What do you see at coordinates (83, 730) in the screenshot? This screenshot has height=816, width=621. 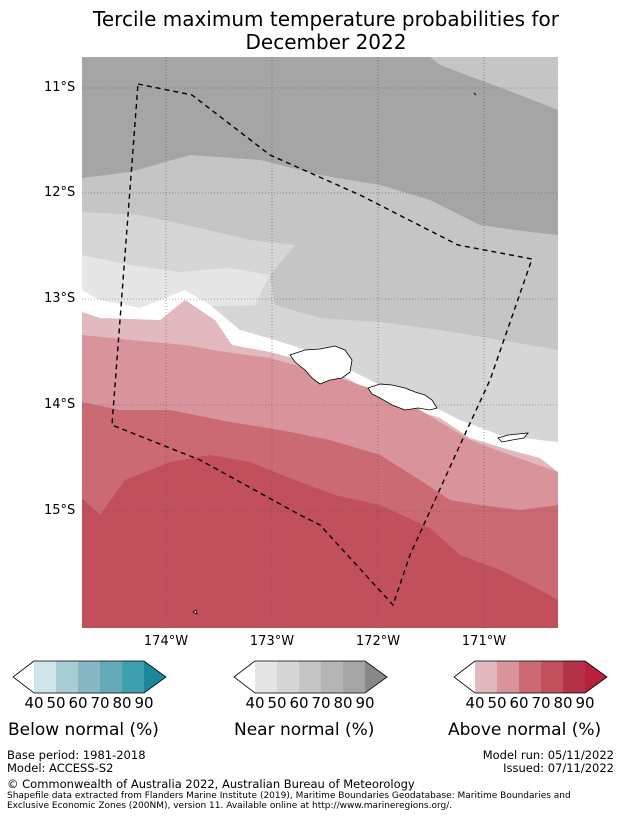 I see `colorbar-below-label: Below normal (%)` at bounding box center [83, 730].